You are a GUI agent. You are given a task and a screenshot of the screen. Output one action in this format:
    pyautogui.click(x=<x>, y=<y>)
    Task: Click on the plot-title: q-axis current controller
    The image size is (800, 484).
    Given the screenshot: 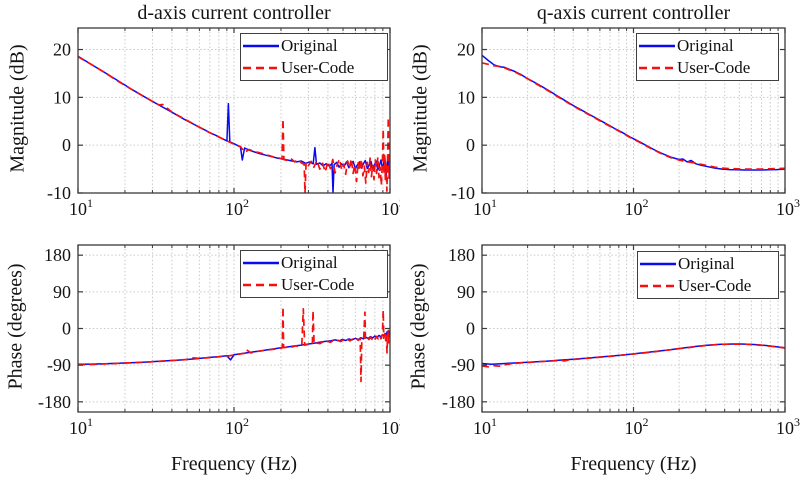 What is the action you would take?
    pyautogui.click(x=633, y=13)
    